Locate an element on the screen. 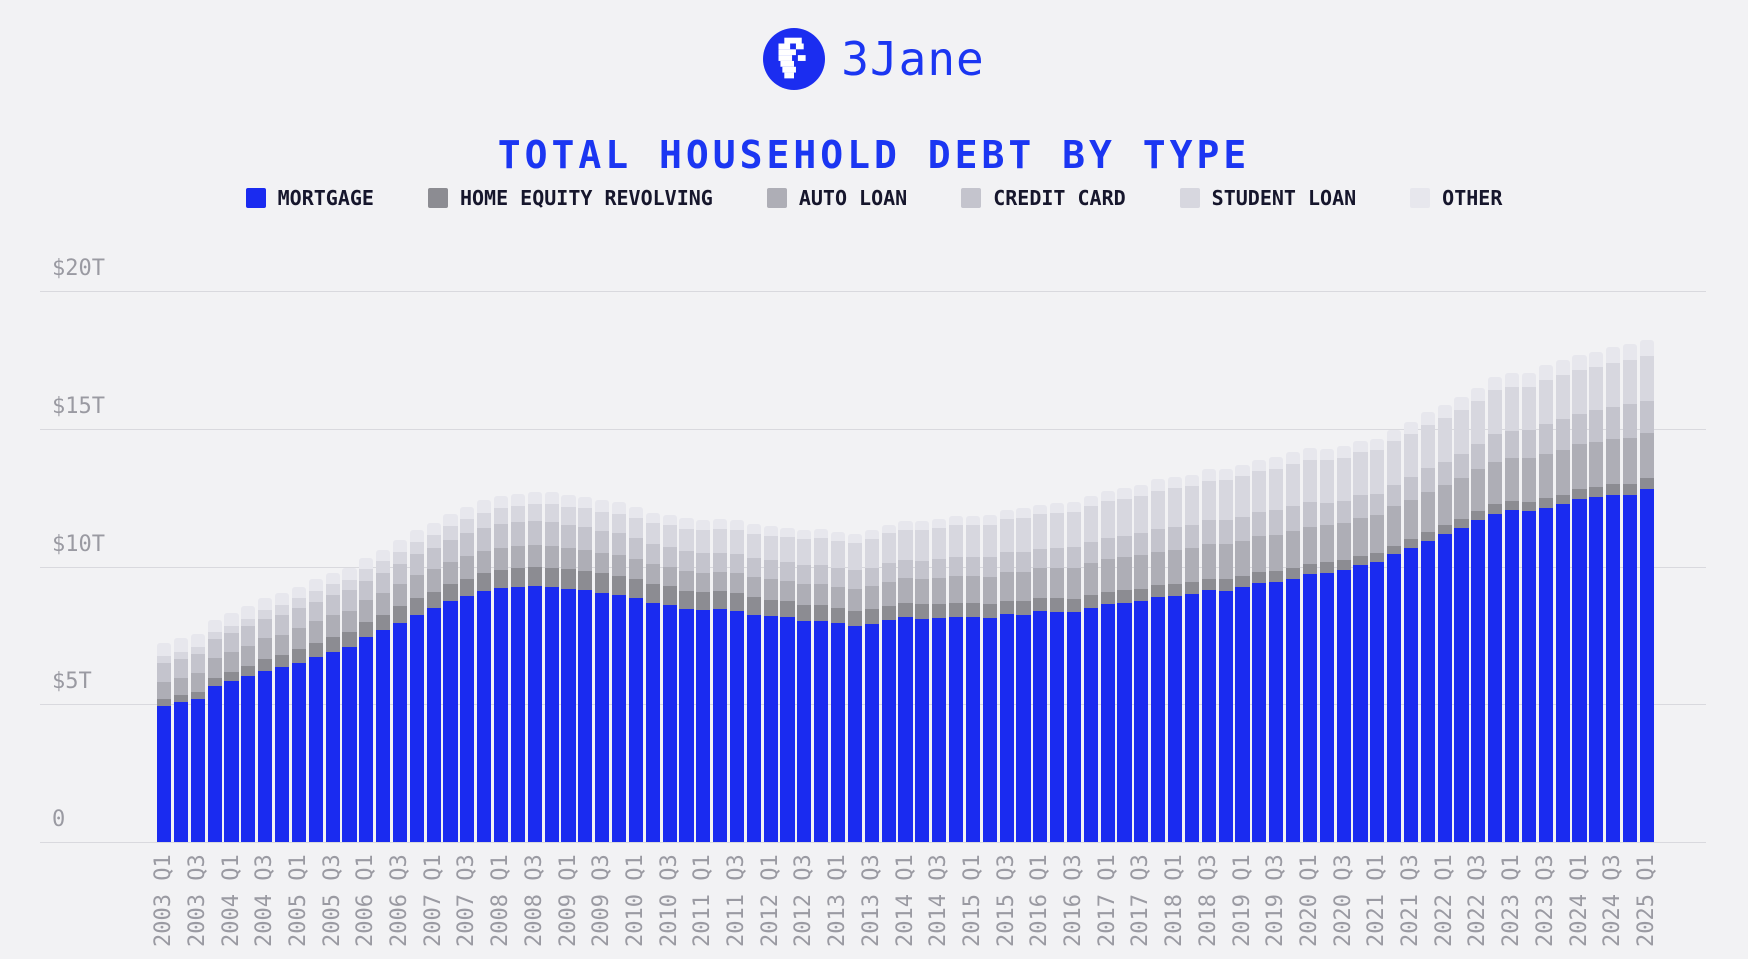  bar-2023-q3 is located at coordinates (1545, 603).